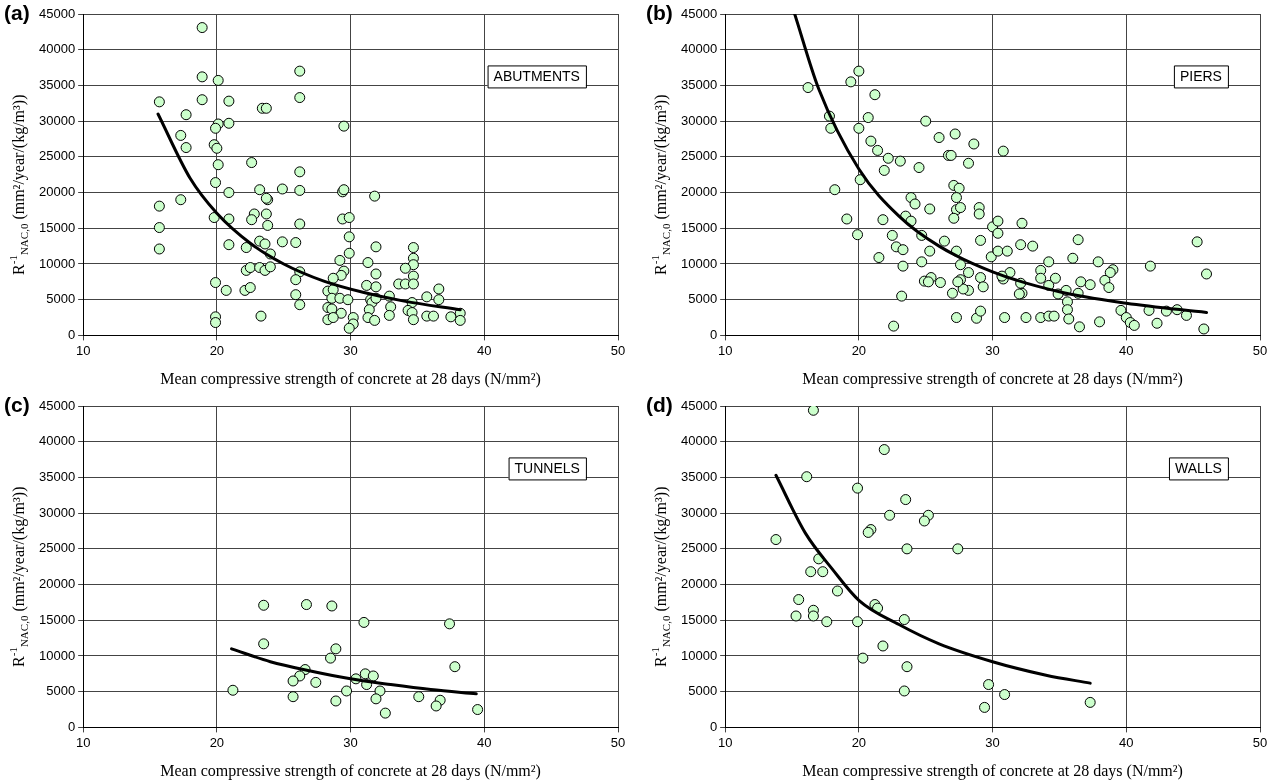  I want to click on annotation: WALLS, so click(1198, 468).